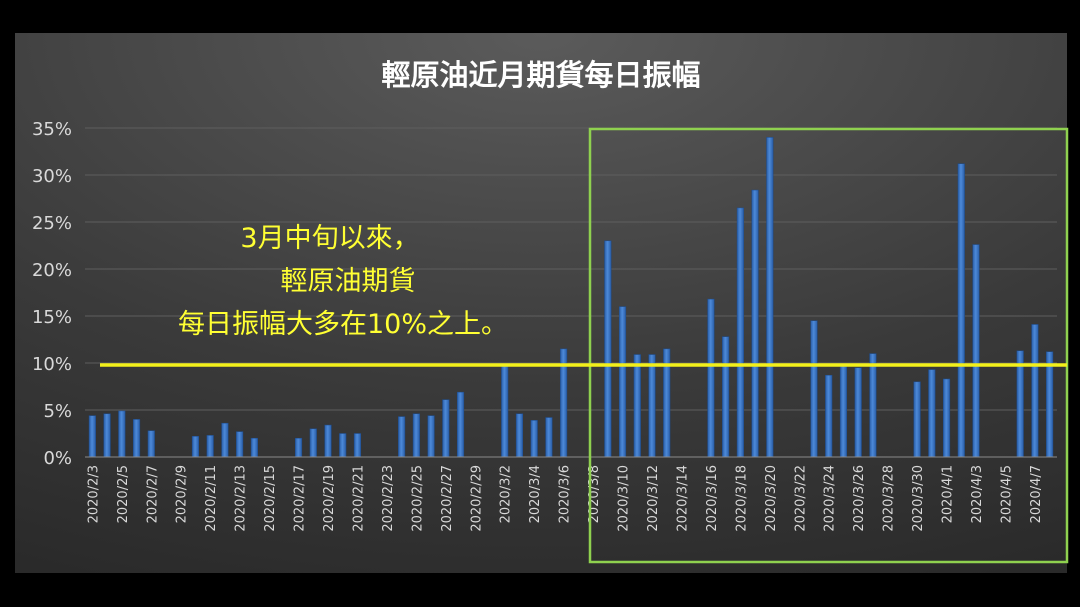  Describe the element at coordinates (329, 498) in the screenshot. I see `x-tick-label: 2020/2/19` at that location.